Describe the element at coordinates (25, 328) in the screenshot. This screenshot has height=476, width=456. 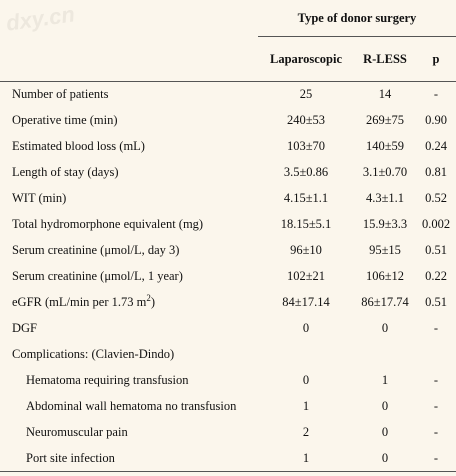
I see `row-label: DGF` at that location.